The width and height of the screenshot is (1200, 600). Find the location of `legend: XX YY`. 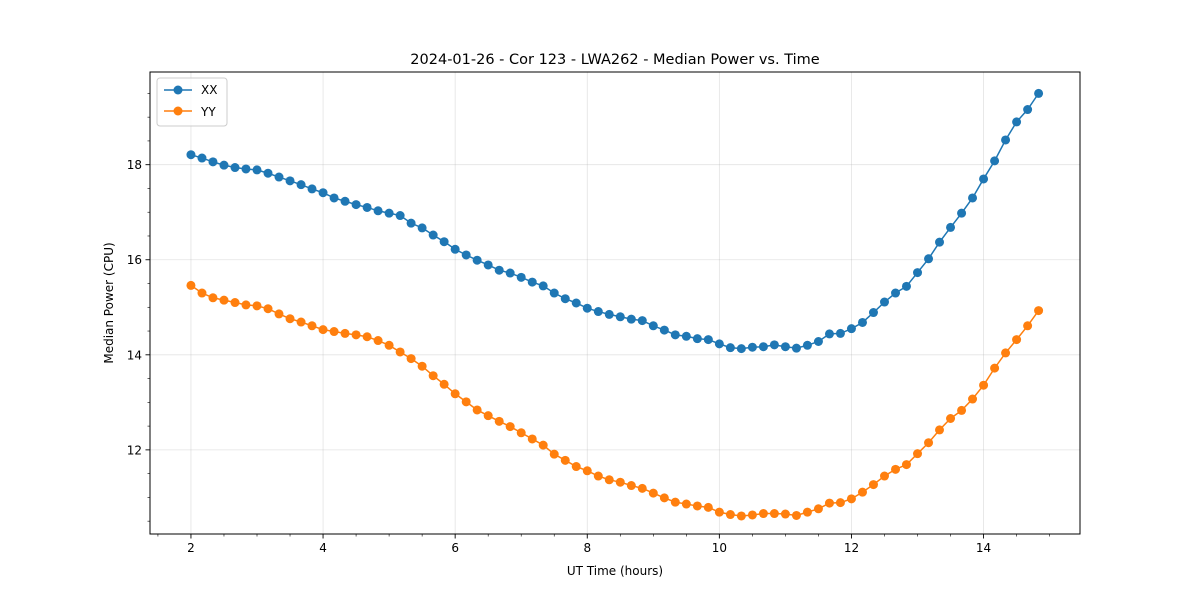

legend: XX YY is located at coordinates (192, 102).